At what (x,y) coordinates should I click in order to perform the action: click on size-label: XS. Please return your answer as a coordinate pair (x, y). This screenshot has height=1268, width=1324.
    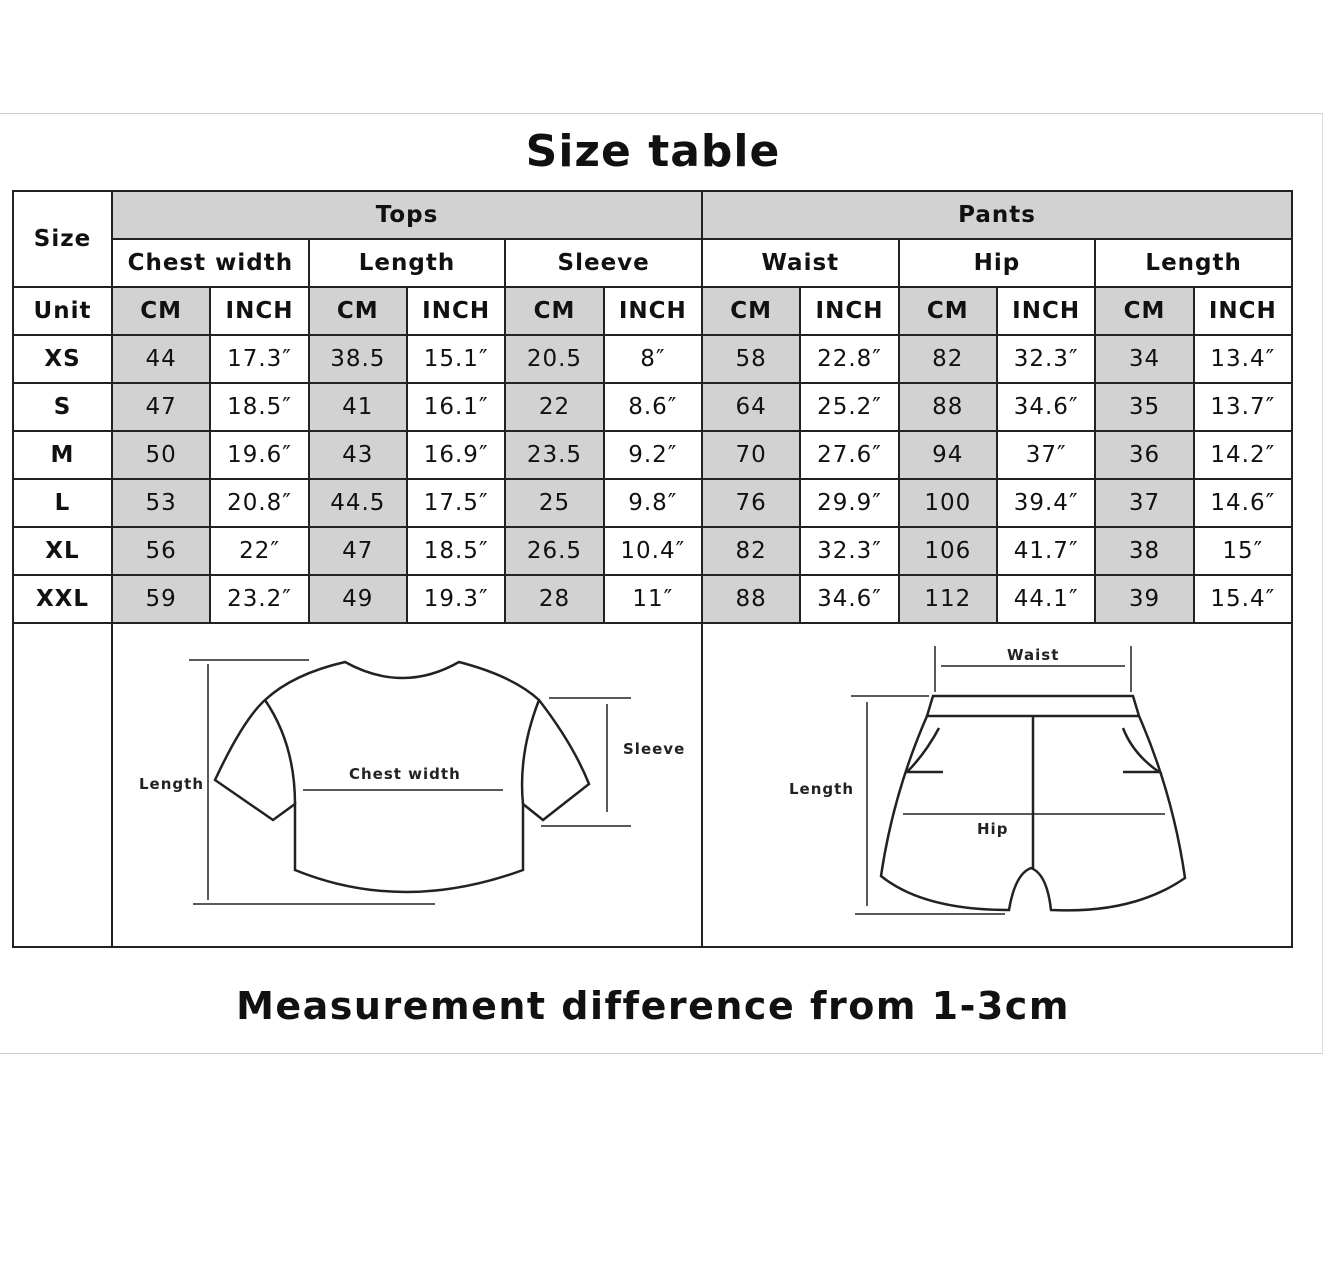
    Looking at the image, I should click on (62, 359).